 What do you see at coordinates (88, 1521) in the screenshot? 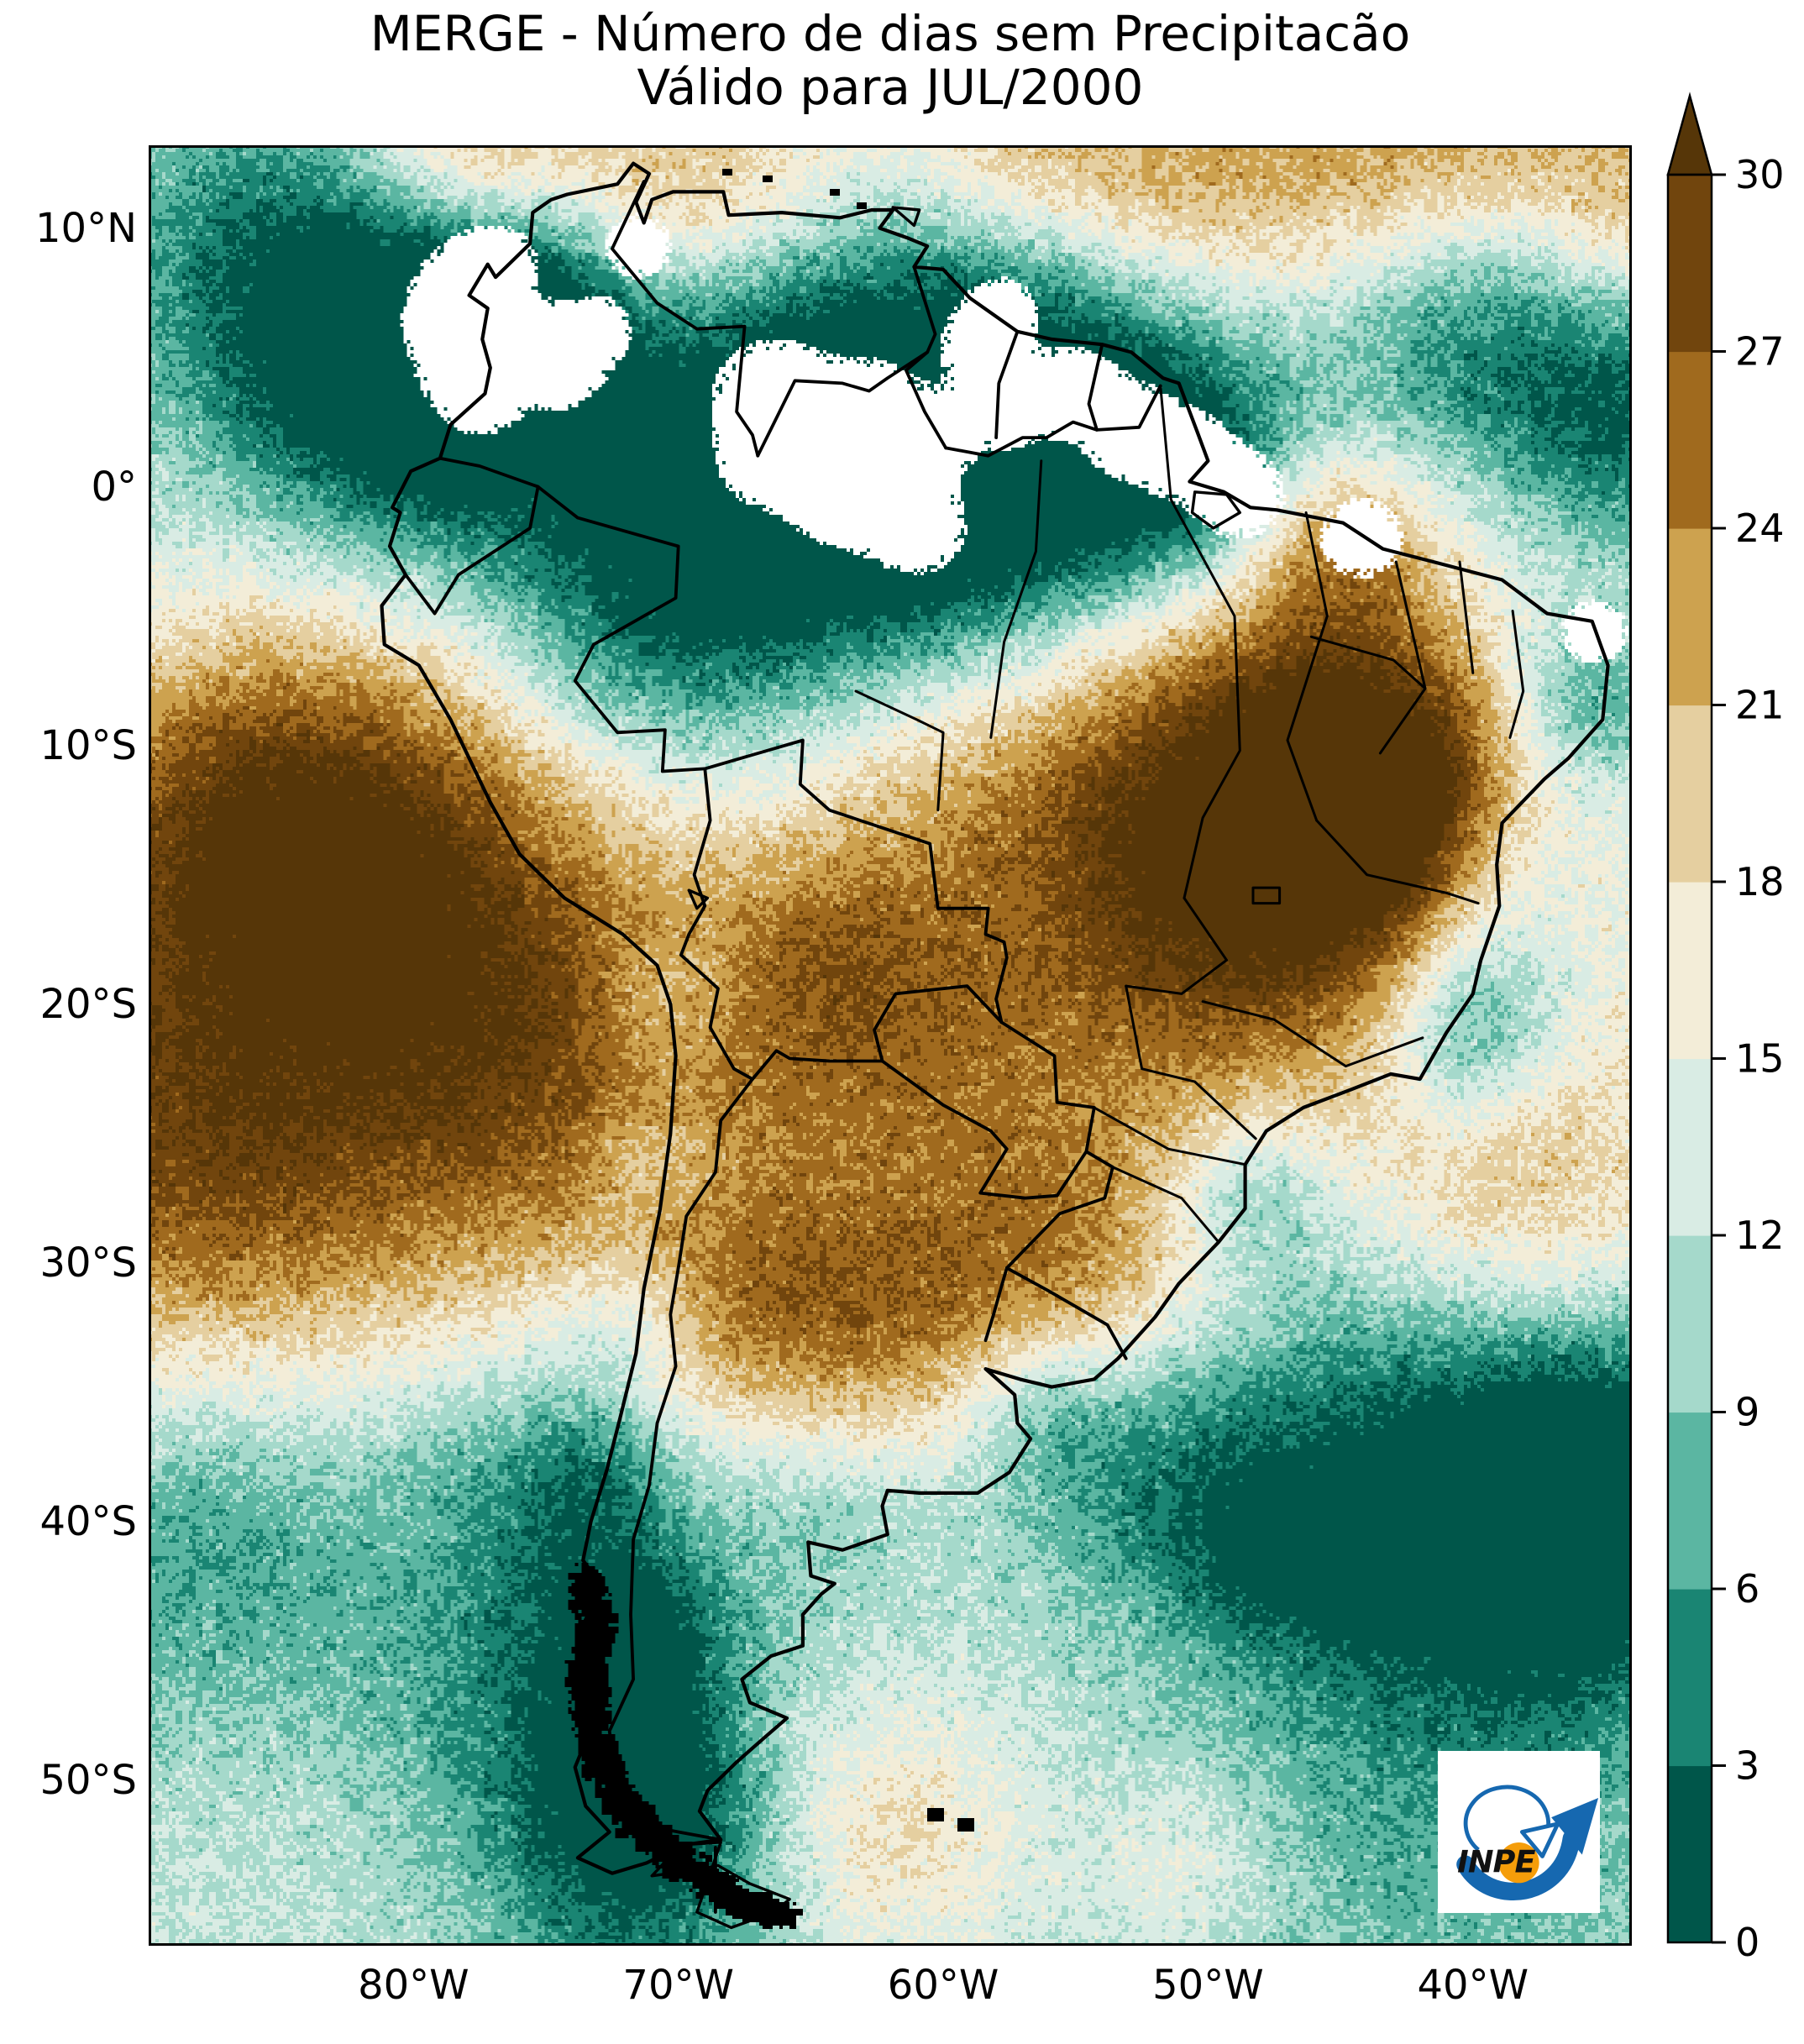
I see `latitude-tick-label: 40°S` at bounding box center [88, 1521].